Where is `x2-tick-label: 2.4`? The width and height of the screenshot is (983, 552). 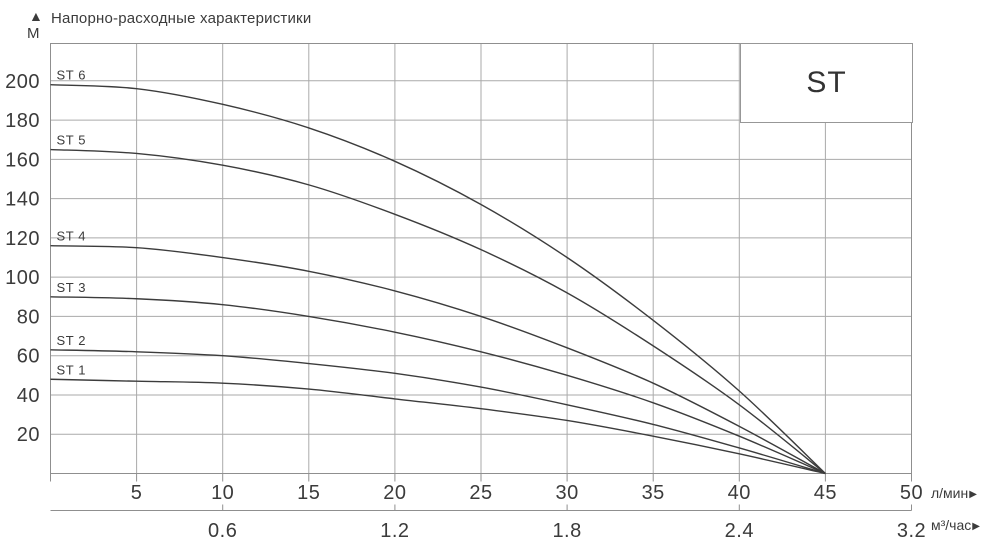 x2-tick-label: 2.4 is located at coordinates (739, 531).